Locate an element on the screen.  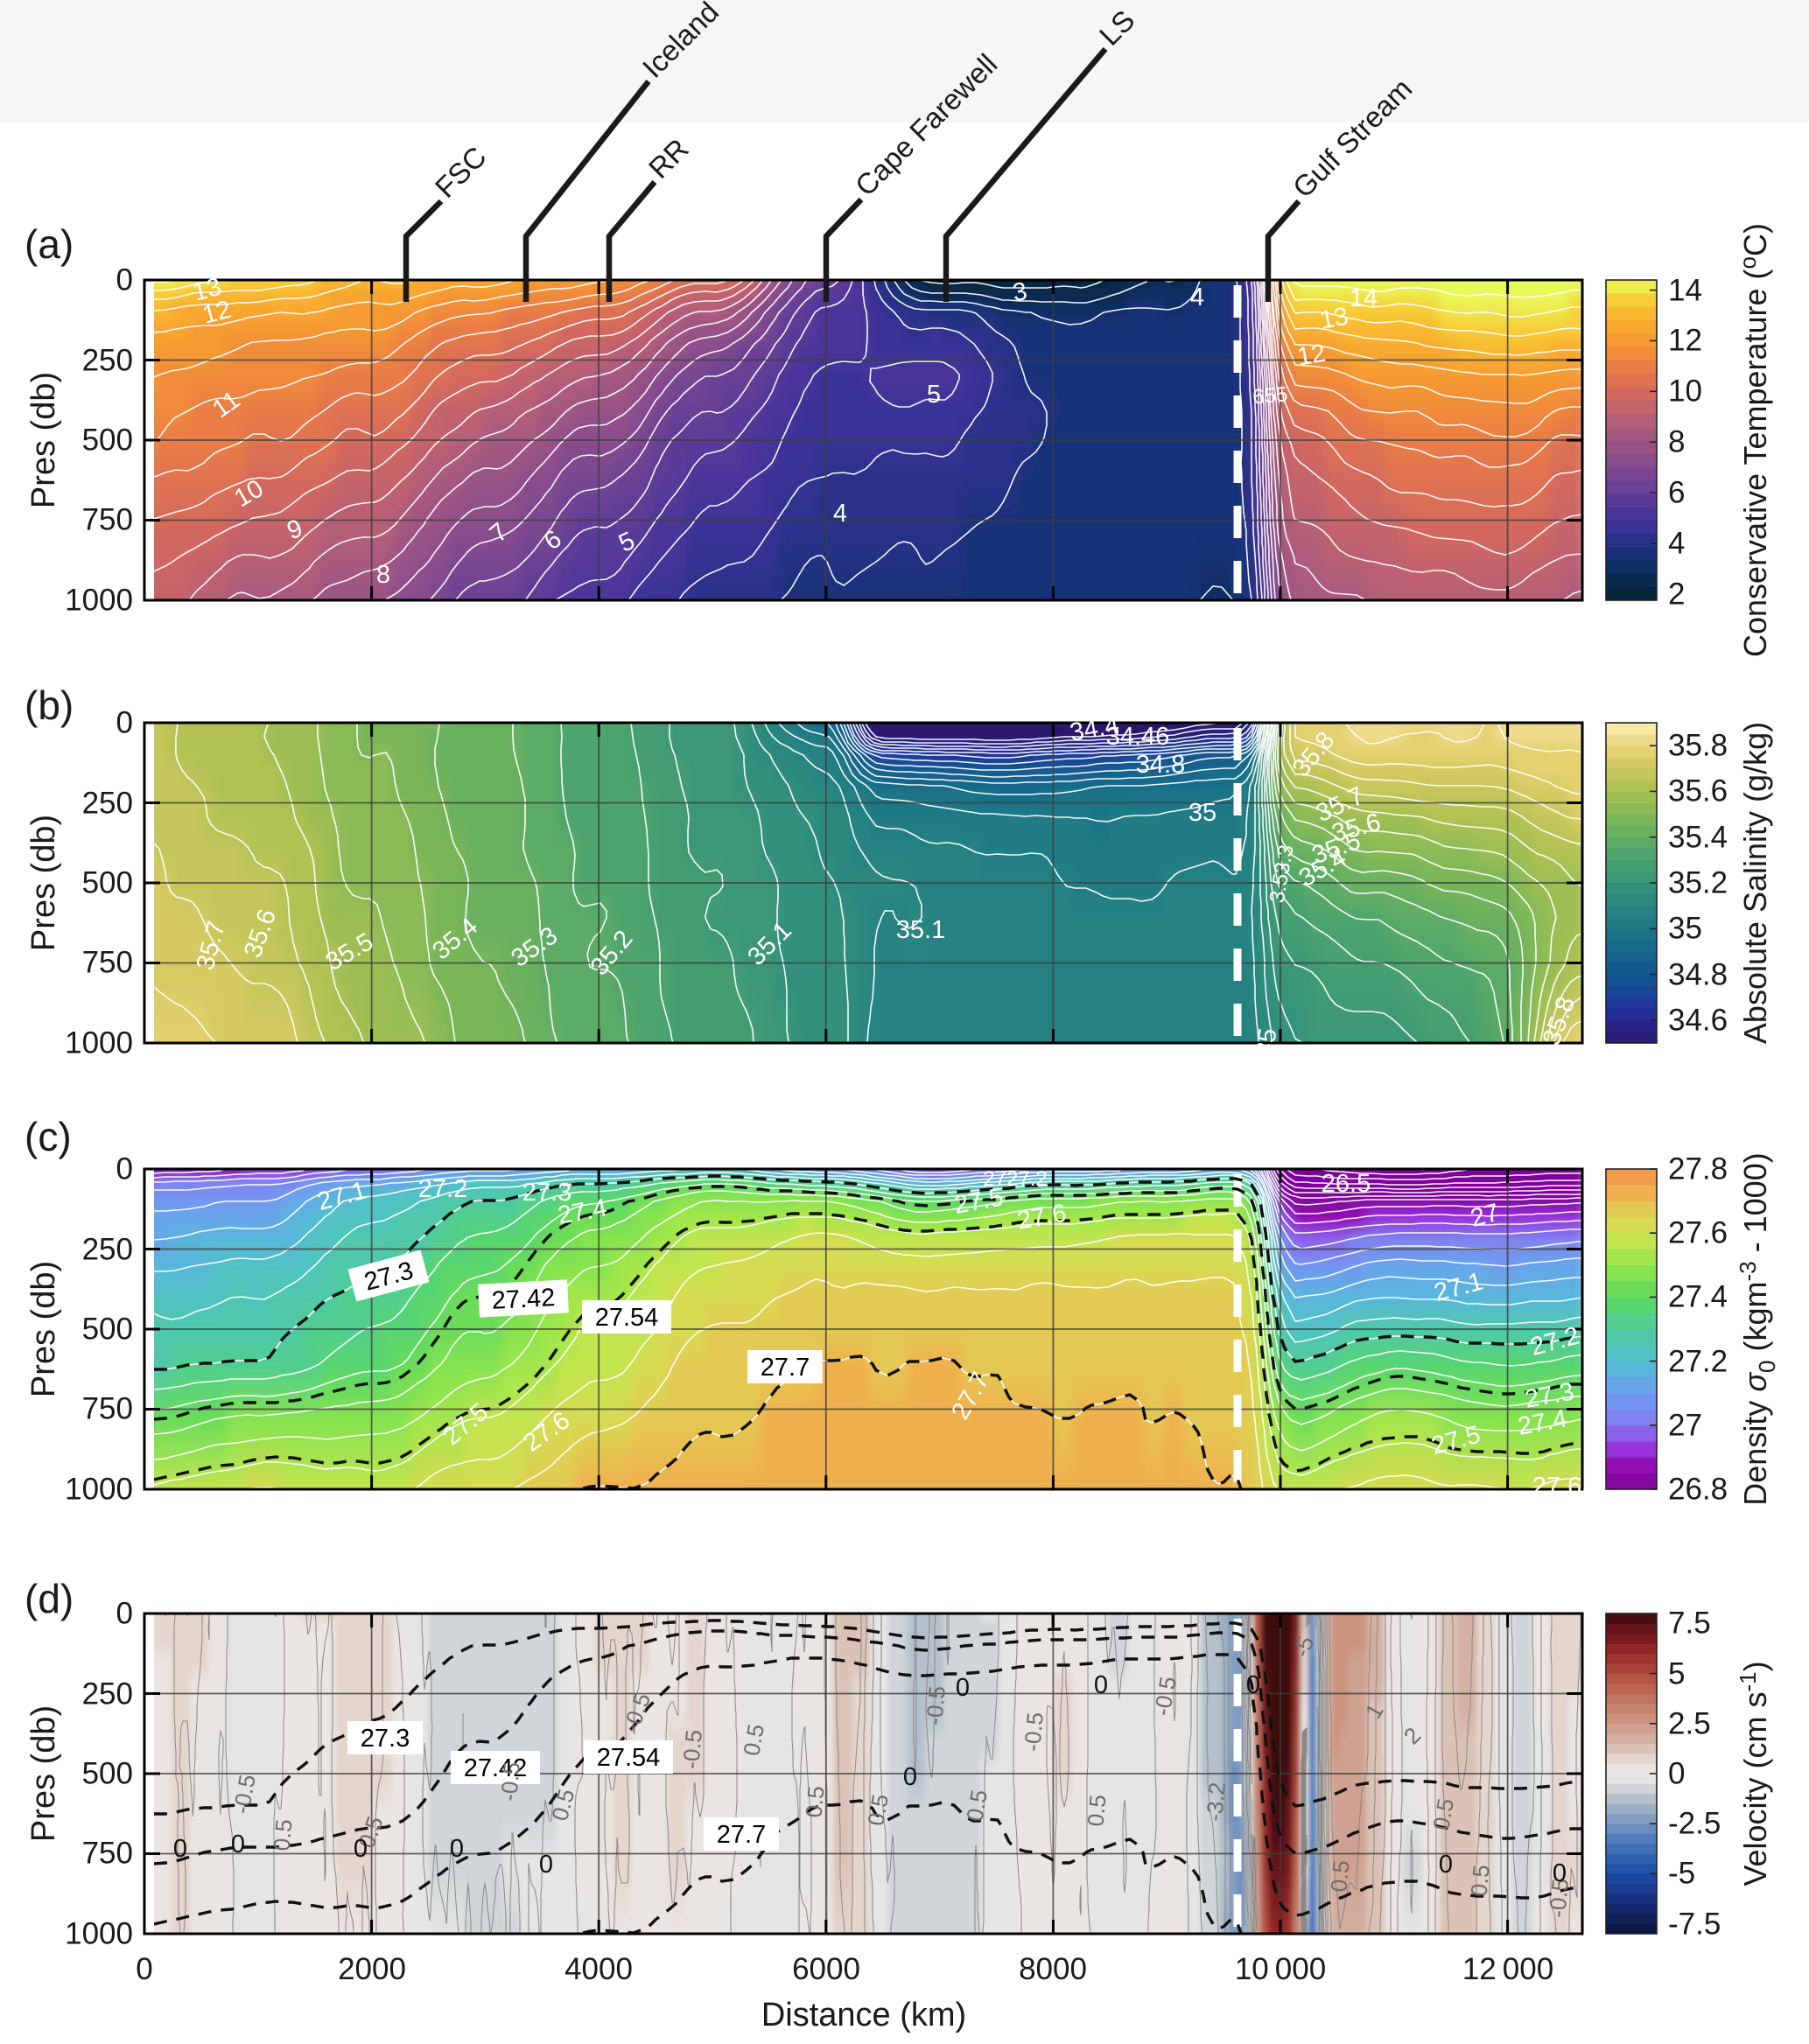
svg-text: 10 000 is located at coordinates (1280, 1969).